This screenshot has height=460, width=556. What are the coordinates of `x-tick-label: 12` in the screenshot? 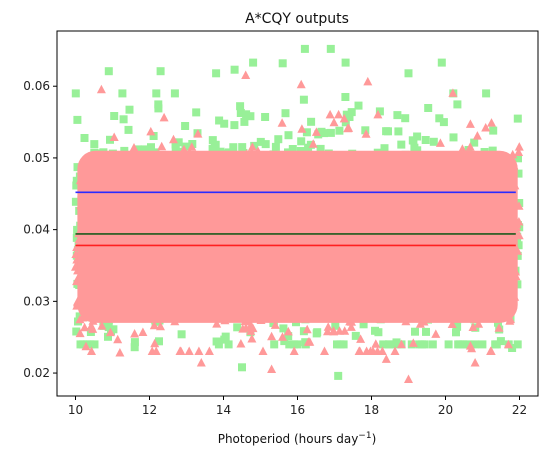 It's located at (149, 410).